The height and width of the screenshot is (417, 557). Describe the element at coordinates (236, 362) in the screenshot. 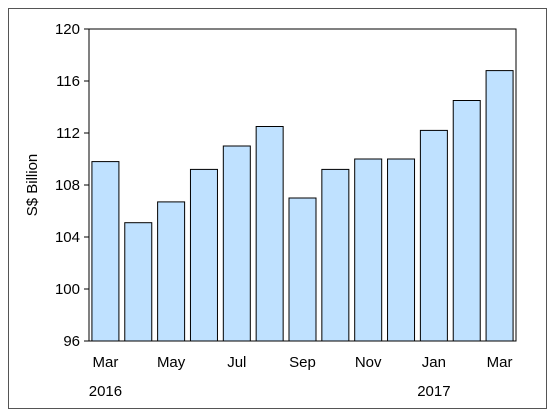

I see `x-tick-label: Jul` at that location.